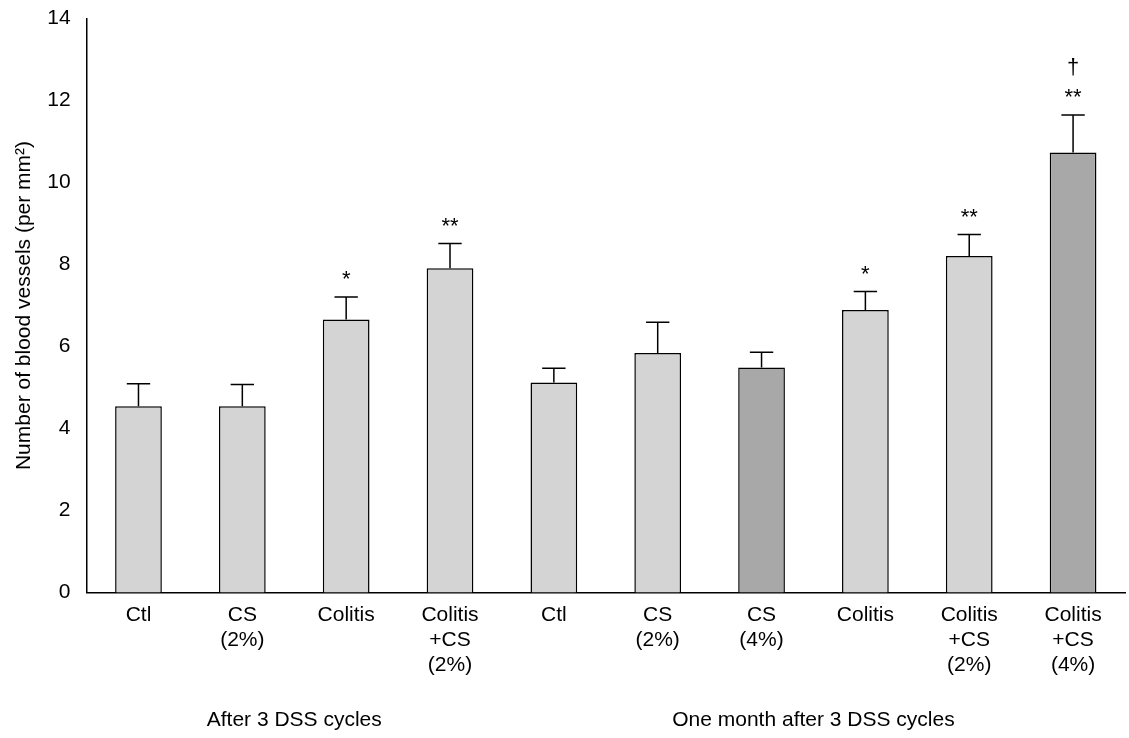  I want to click on x-tick-label: CS (4%), so click(761, 625).